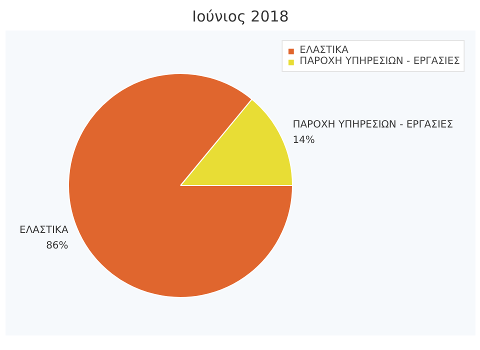 The height and width of the screenshot is (350, 480). I want to click on slice-label: ΕΛΑΣΤΙΚΑ, so click(44, 230).